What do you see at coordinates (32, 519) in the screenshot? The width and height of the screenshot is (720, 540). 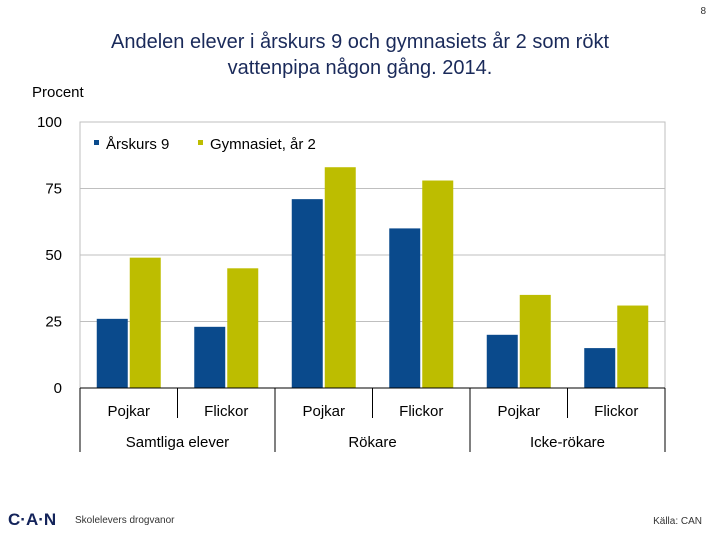 I see `can-logo: C·A·N` at bounding box center [32, 519].